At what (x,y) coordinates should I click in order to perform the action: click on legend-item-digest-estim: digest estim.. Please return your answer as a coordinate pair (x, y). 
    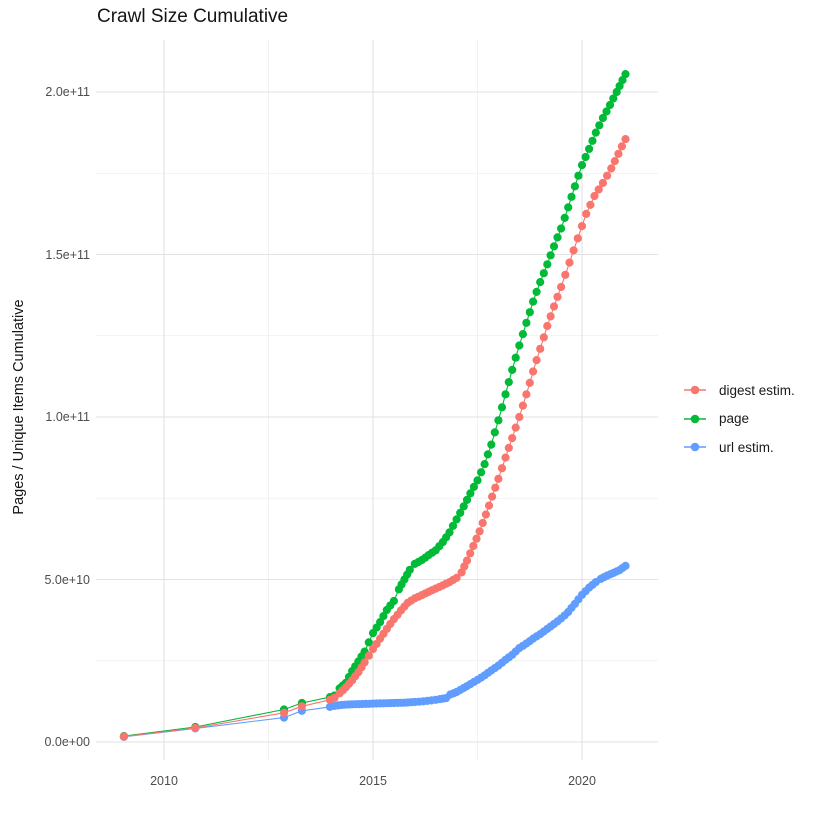
    Looking at the image, I should click on (739, 390).